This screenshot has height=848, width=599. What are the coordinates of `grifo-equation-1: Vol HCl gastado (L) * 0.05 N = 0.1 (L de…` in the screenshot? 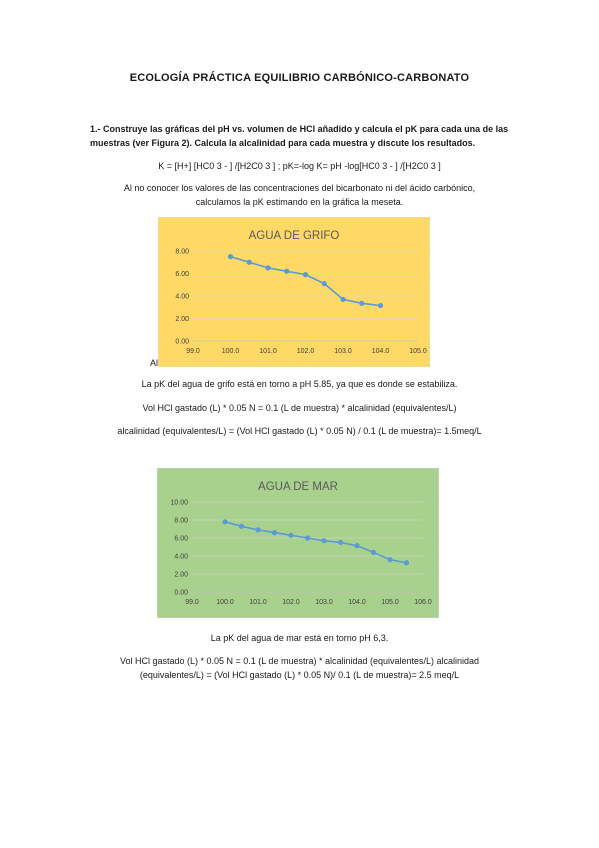 It's located at (299, 408).